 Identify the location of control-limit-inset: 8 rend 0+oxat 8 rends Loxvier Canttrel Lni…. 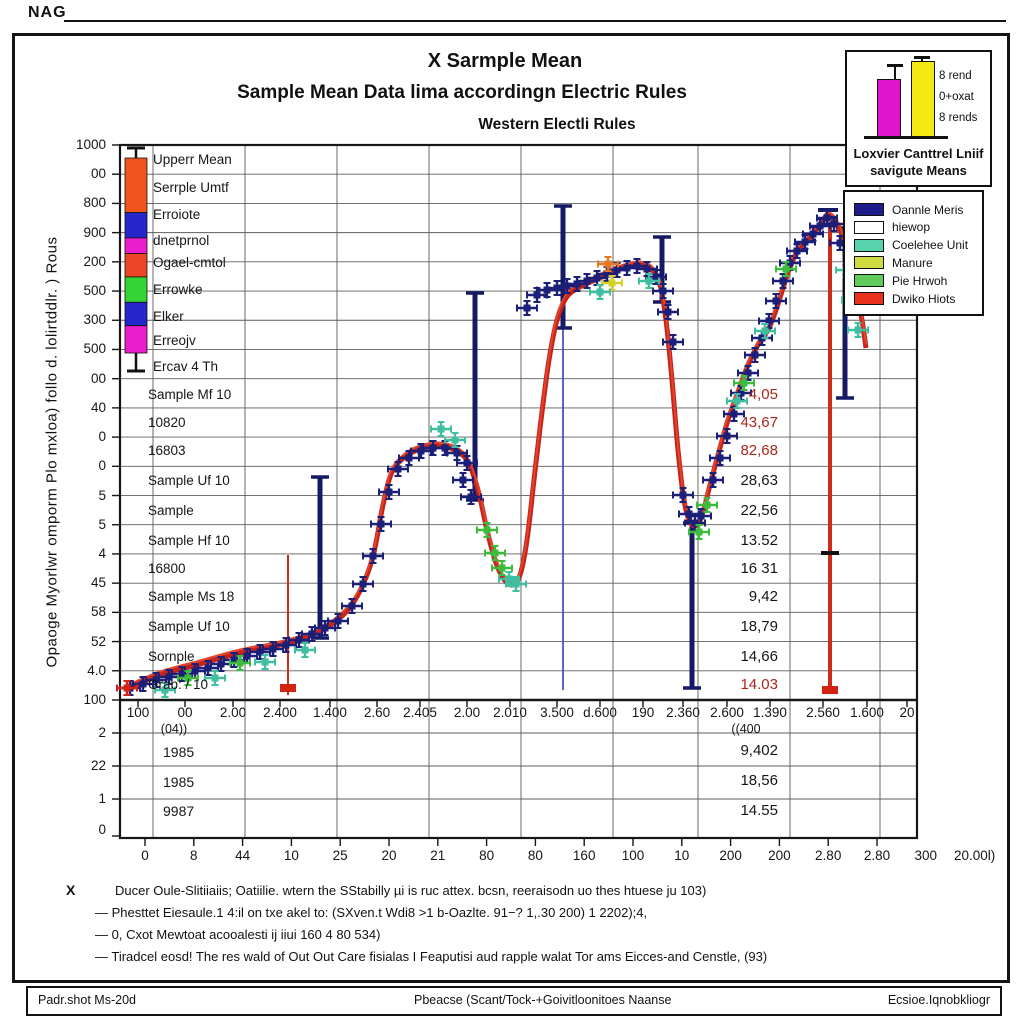
(918, 118).